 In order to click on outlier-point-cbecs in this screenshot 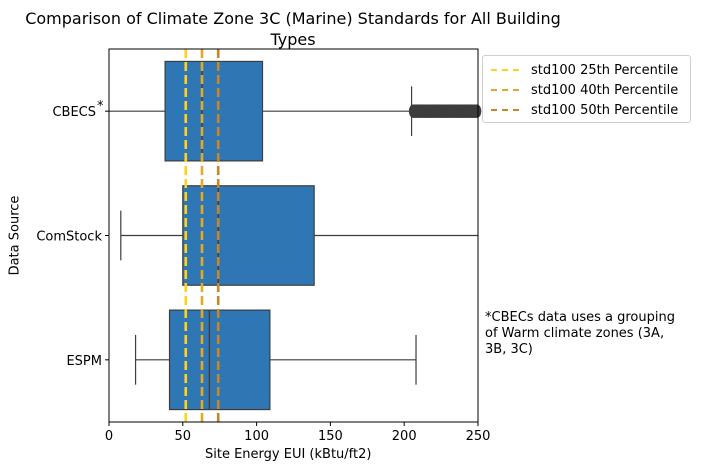, I will do `click(477, 111)`.